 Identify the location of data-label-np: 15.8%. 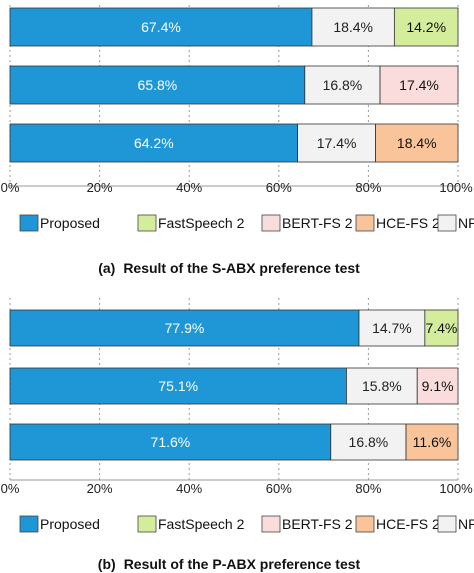
(382, 386).